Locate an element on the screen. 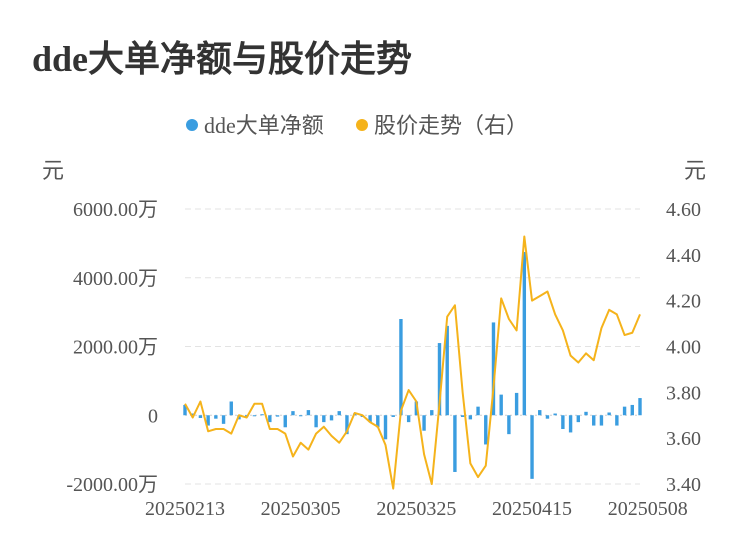 The height and width of the screenshot is (558, 750). left-axis-unit: 元 is located at coordinates (53, 170).